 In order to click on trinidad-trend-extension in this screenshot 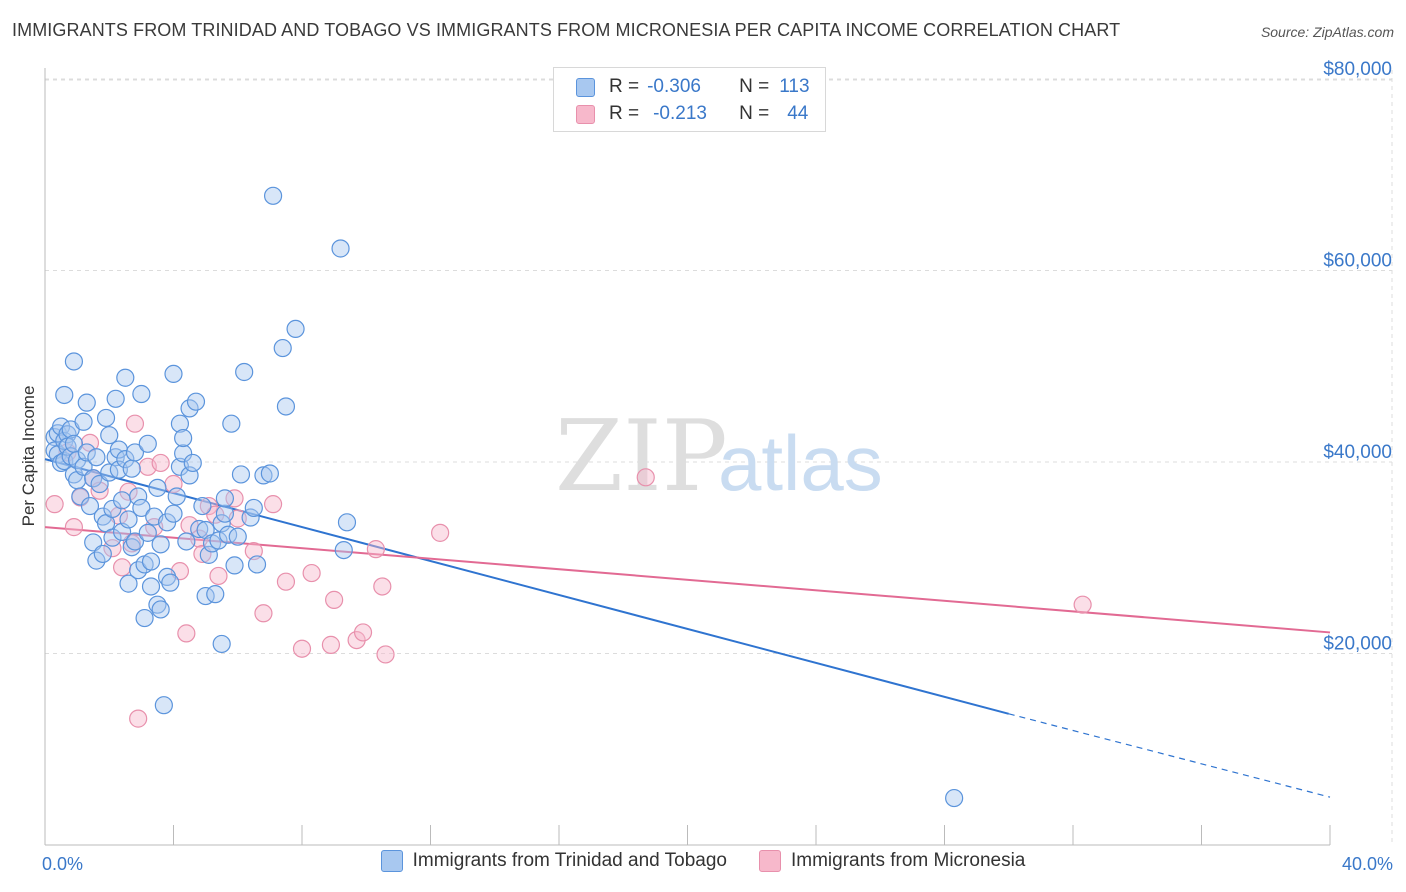, I will do `click(1169, 755)`.